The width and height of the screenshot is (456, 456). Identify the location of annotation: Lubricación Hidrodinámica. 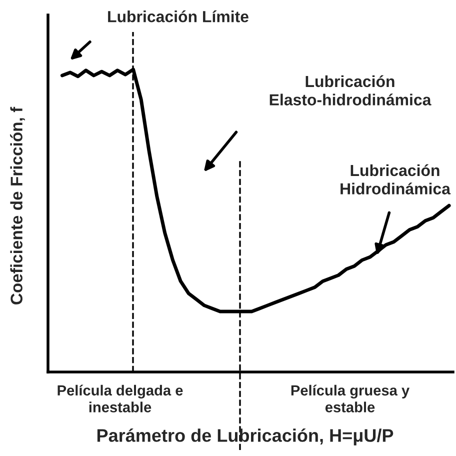
(395, 179).